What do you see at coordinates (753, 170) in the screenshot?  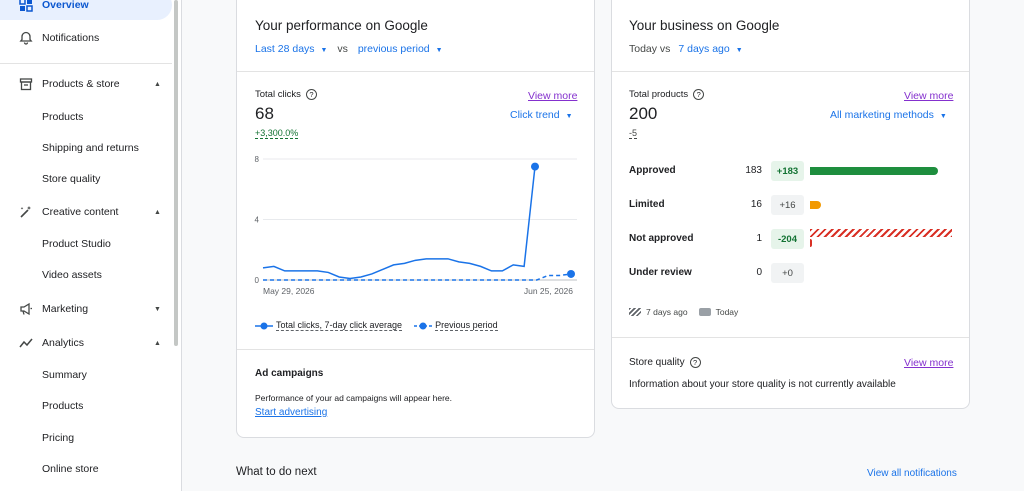 I see `row-count: 183` at bounding box center [753, 170].